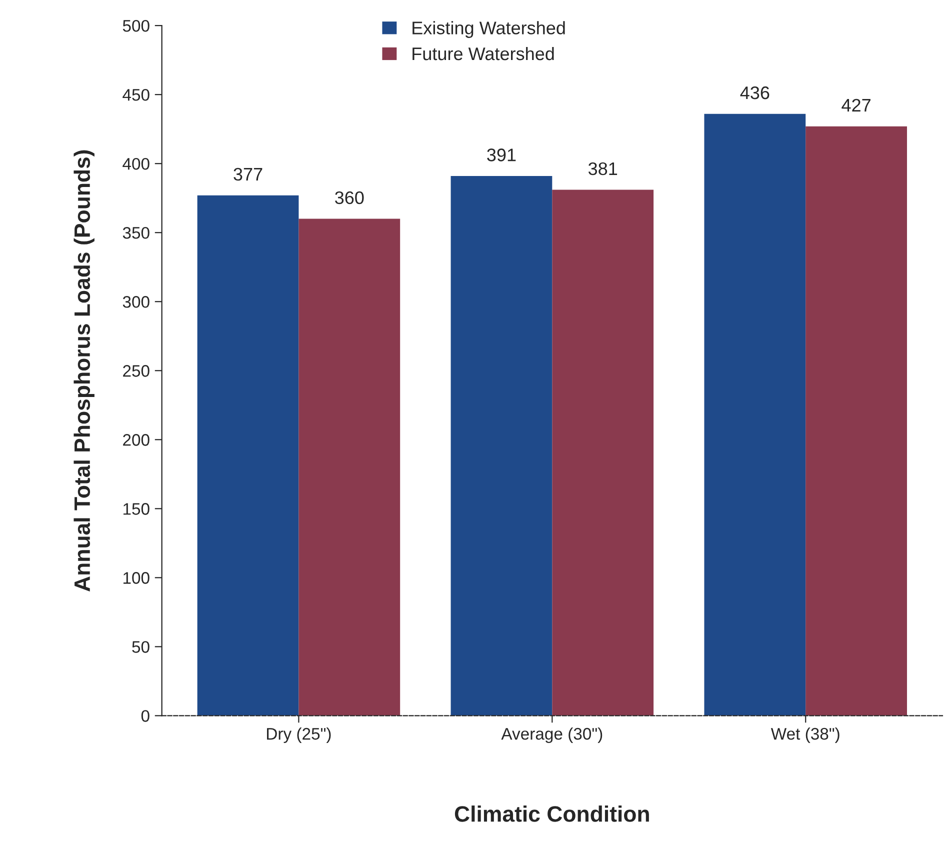 The height and width of the screenshot is (852, 952). Describe the element at coordinates (136, 371) in the screenshot. I see `y-tick-label: 250` at that location.